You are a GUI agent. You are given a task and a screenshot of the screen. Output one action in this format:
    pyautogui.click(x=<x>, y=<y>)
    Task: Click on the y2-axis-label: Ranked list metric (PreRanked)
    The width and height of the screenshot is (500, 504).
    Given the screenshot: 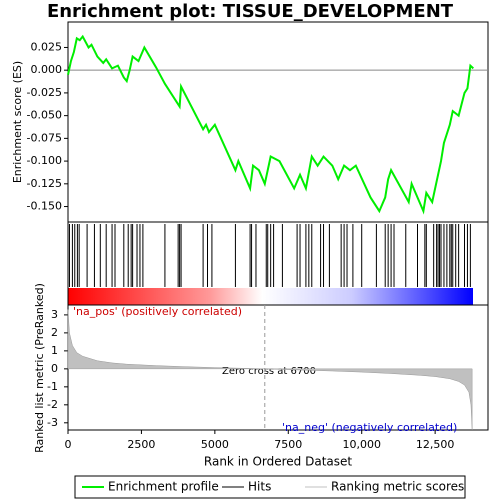 What is the action you would take?
    pyautogui.click(x=39, y=368)
    